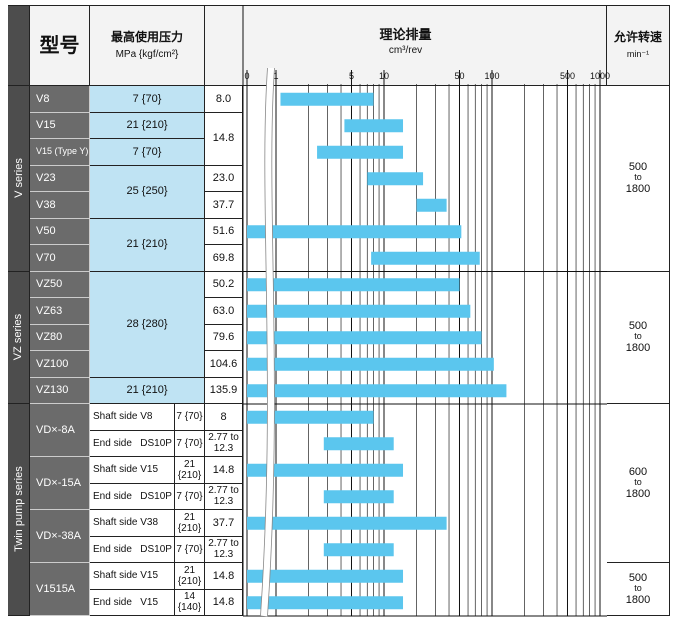 The image size is (680, 621). Describe the element at coordinates (60, 483) in the screenshot. I see `model: VD×-15A` at that location.